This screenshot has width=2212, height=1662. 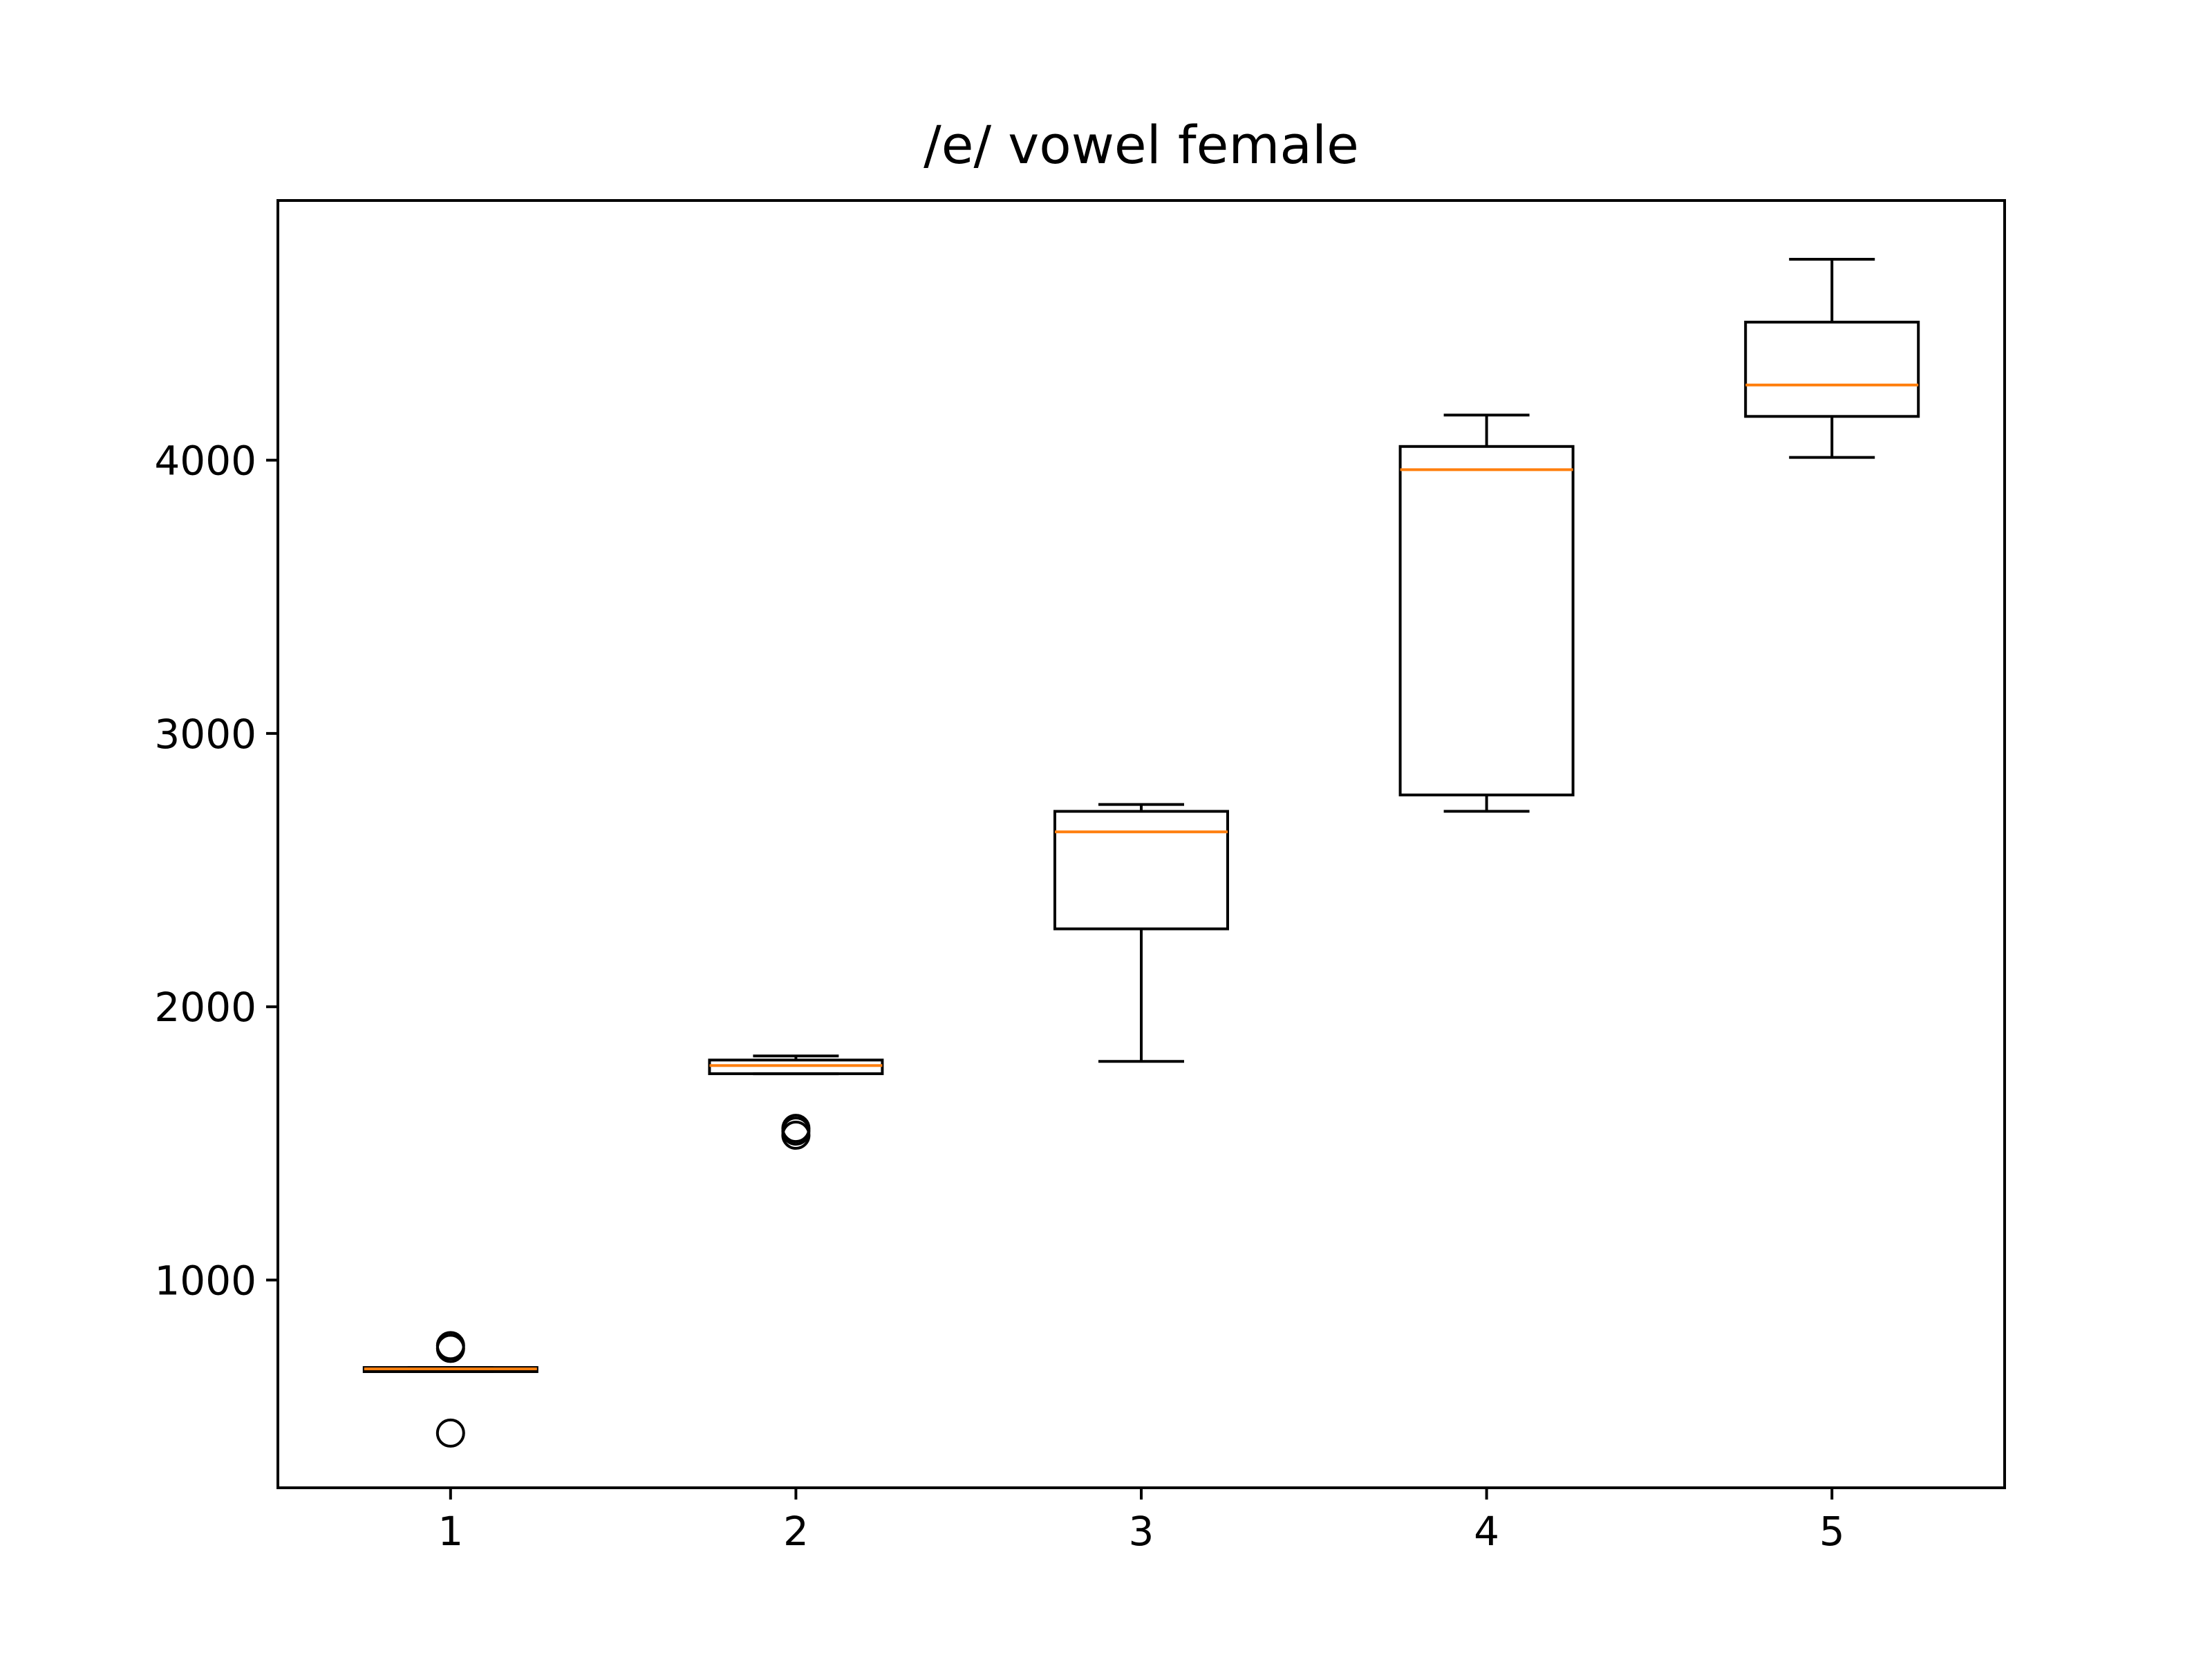 I want to click on x-tick-label: 2, so click(x=796, y=1532).